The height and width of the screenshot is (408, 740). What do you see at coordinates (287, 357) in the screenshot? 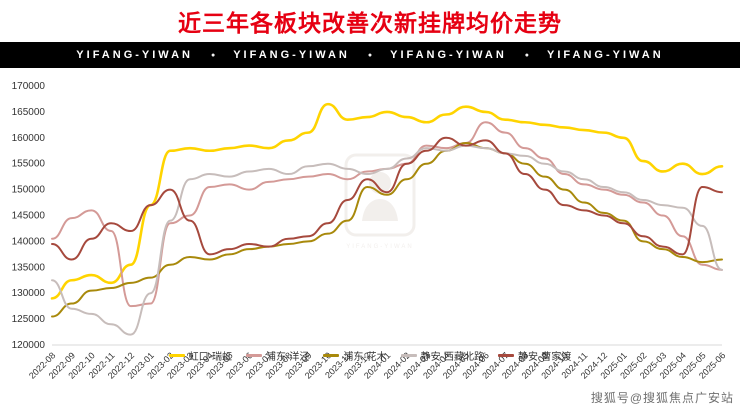
I see `legend-label: 浦东-洋泾` at bounding box center [287, 357].